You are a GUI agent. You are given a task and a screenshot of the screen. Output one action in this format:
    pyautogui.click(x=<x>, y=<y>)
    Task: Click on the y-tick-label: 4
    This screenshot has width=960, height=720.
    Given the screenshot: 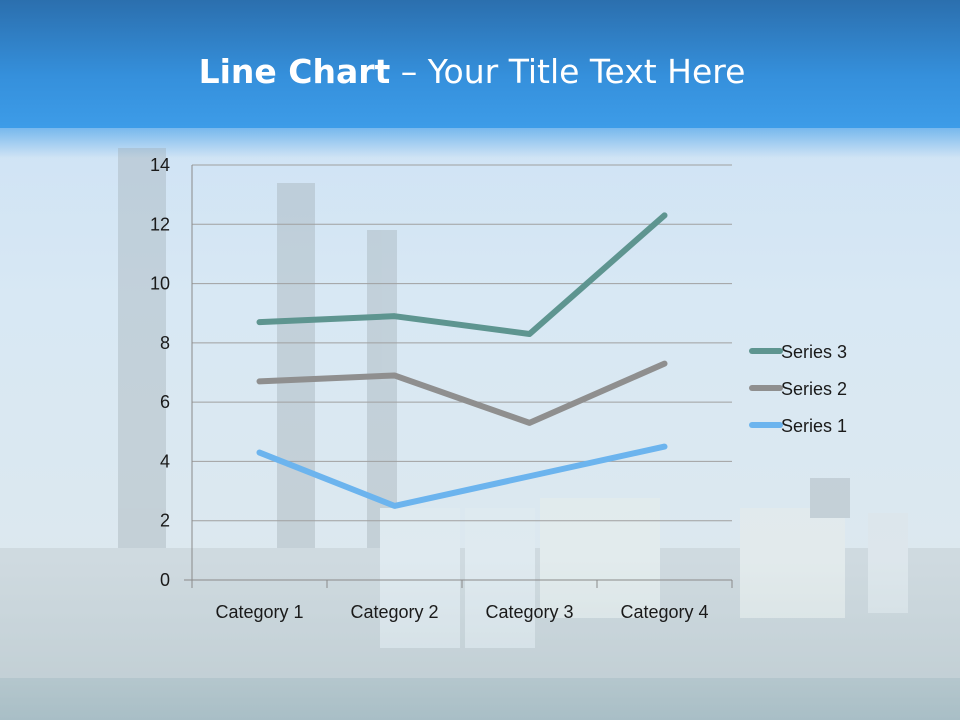 What is the action you would take?
    pyautogui.click(x=165, y=461)
    